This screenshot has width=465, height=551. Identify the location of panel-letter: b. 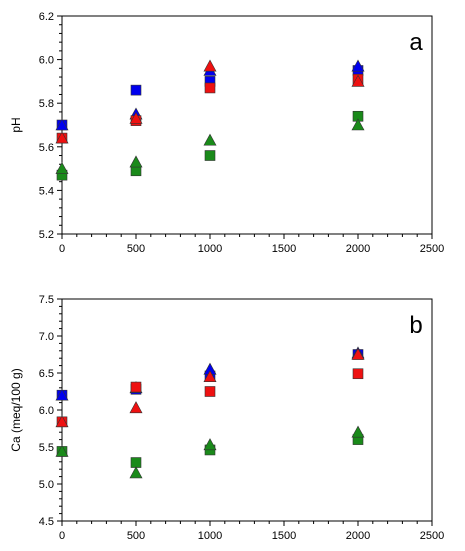
(415, 325).